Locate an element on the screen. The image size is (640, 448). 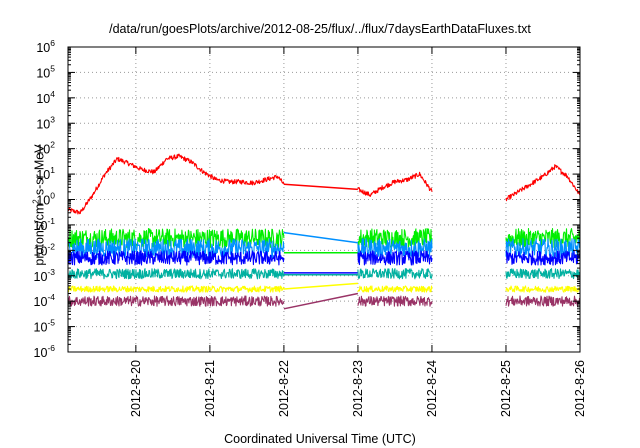
y-tick-exponent: -2 is located at coordinates (51, 246).